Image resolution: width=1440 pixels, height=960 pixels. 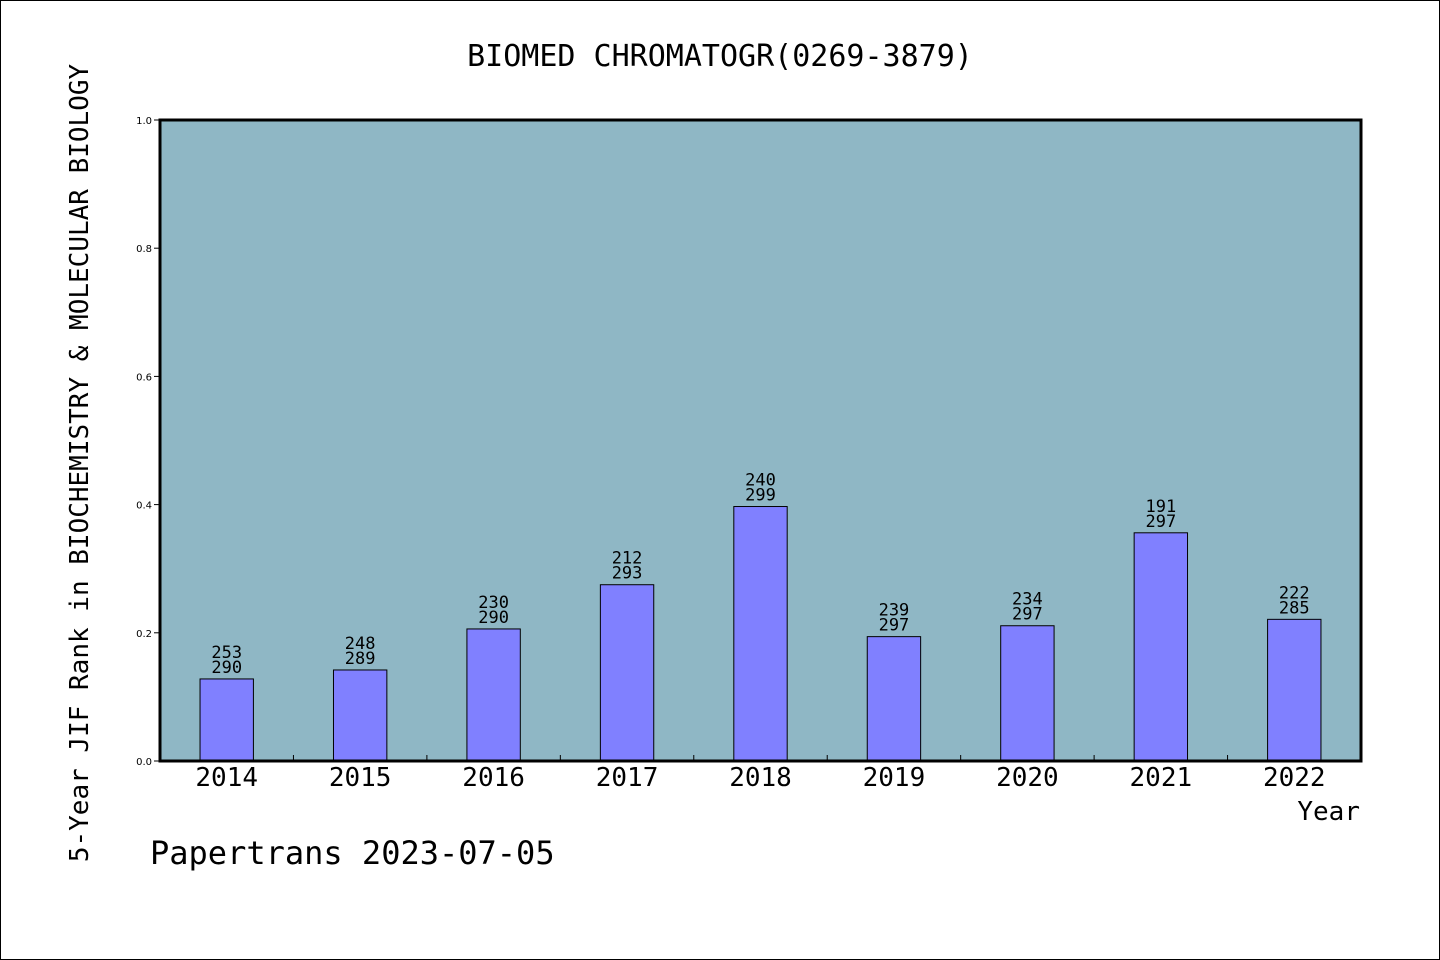 I want to click on x-tick-label: 2015, so click(x=360, y=778).